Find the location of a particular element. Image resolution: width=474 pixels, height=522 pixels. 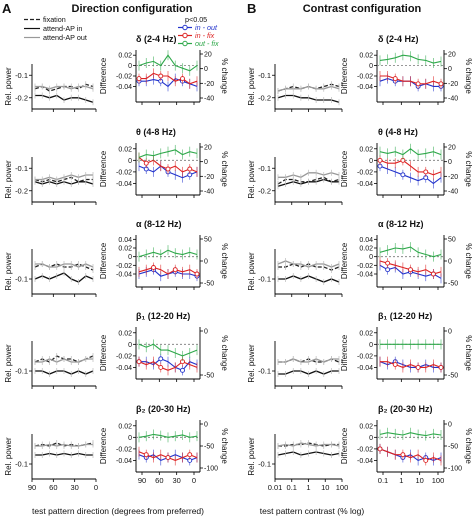

legend-entry: fixation is located at coordinates (54, 19).